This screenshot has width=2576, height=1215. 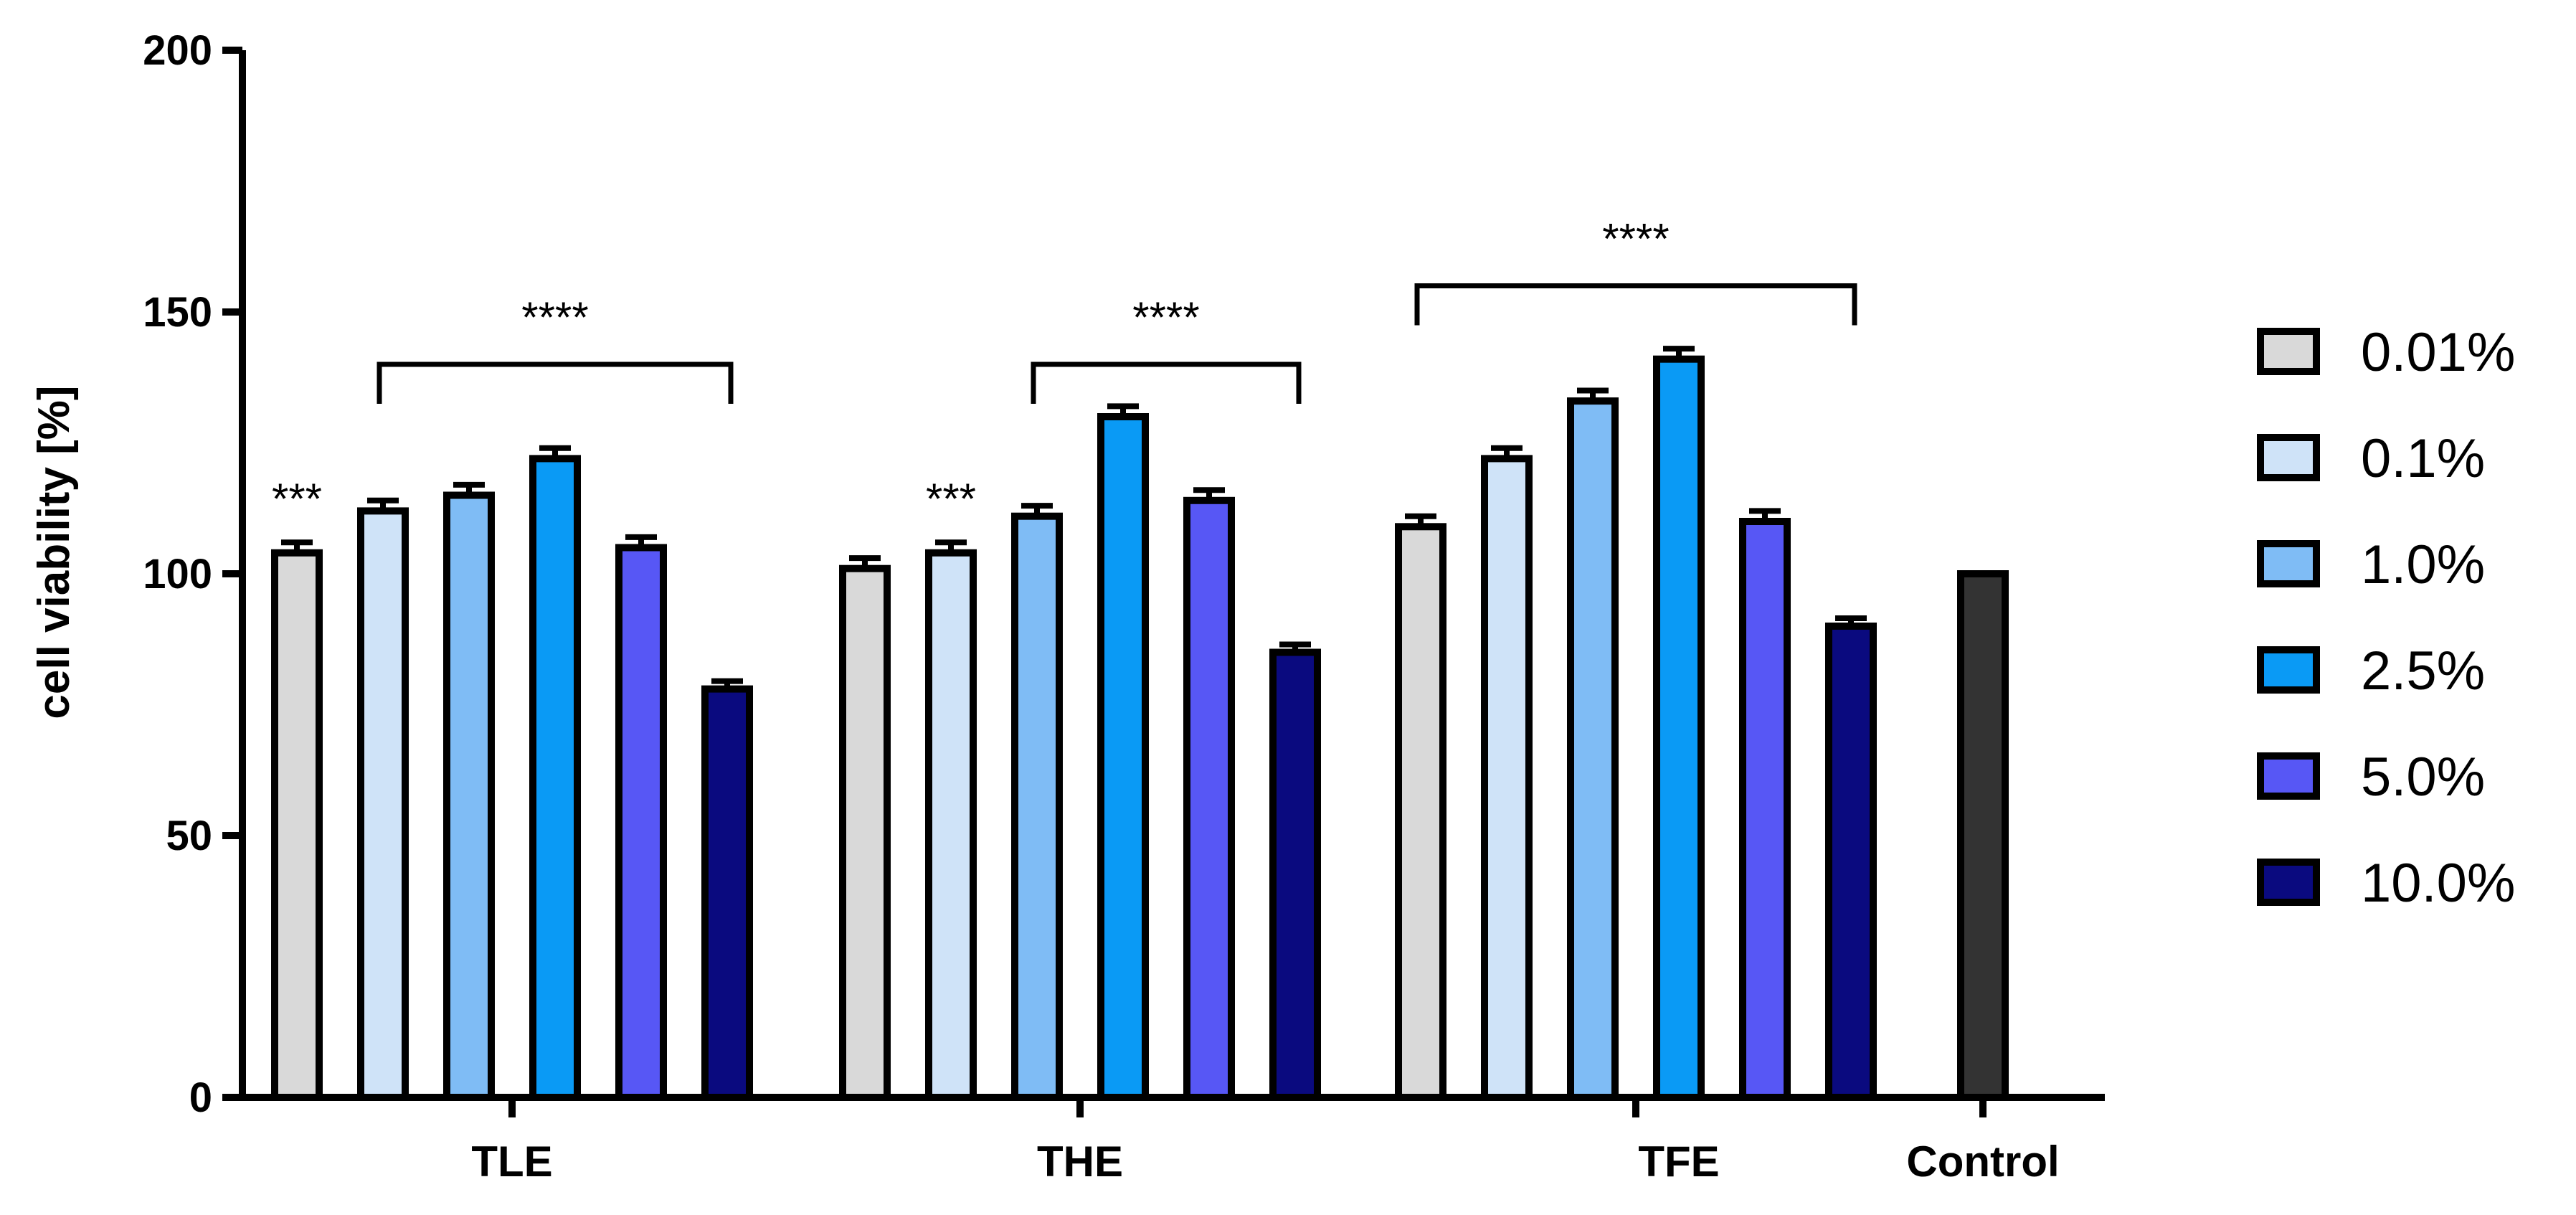 What do you see at coordinates (2438, 352) in the screenshot?
I see `legend-label: 0.01%` at bounding box center [2438, 352].